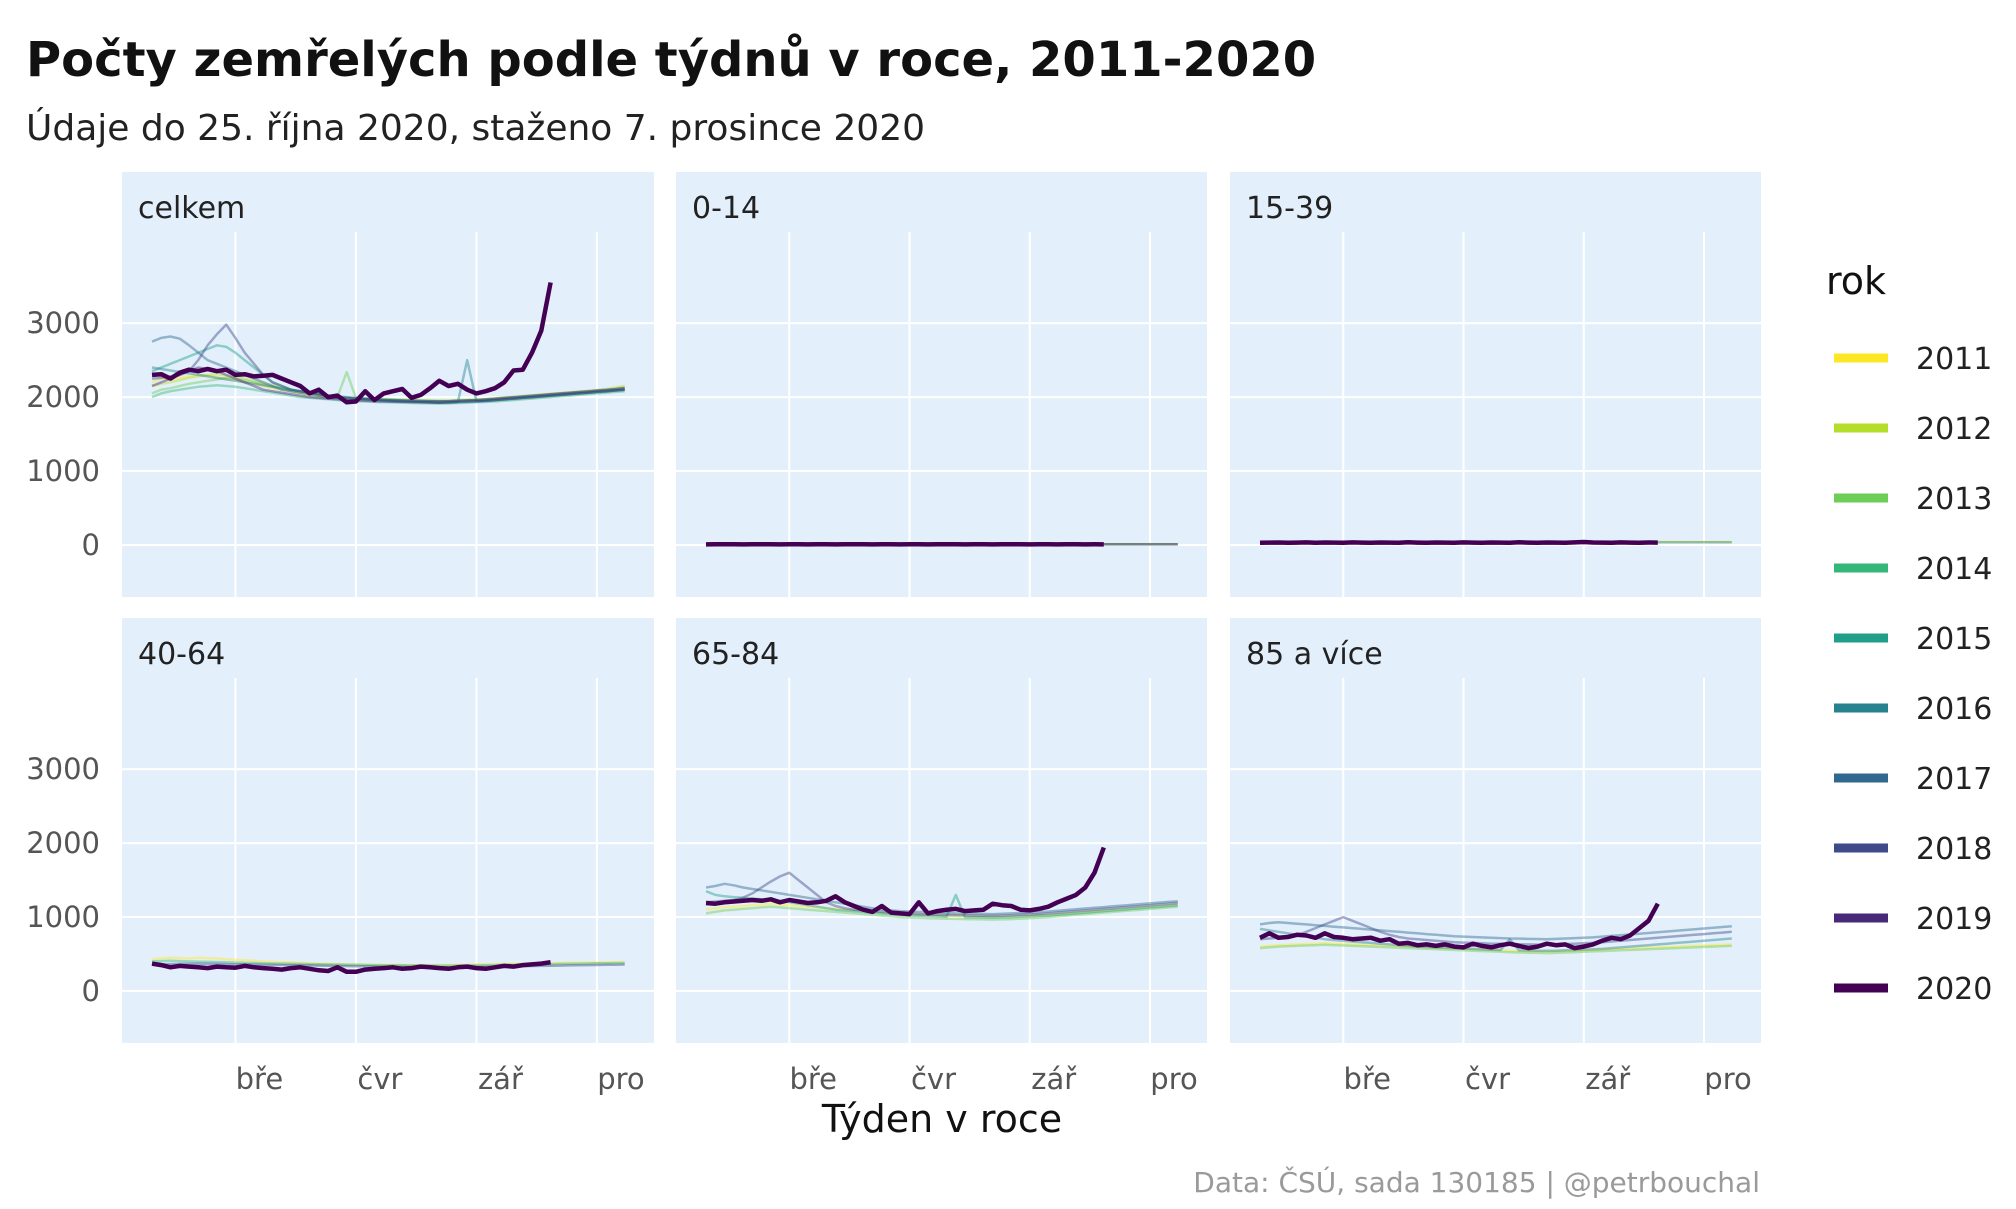 The image size is (2016, 1209). What do you see at coordinates (1913, 499) in the screenshot?
I see `legend-item-2013: 2013` at bounding box center [1913, 499].